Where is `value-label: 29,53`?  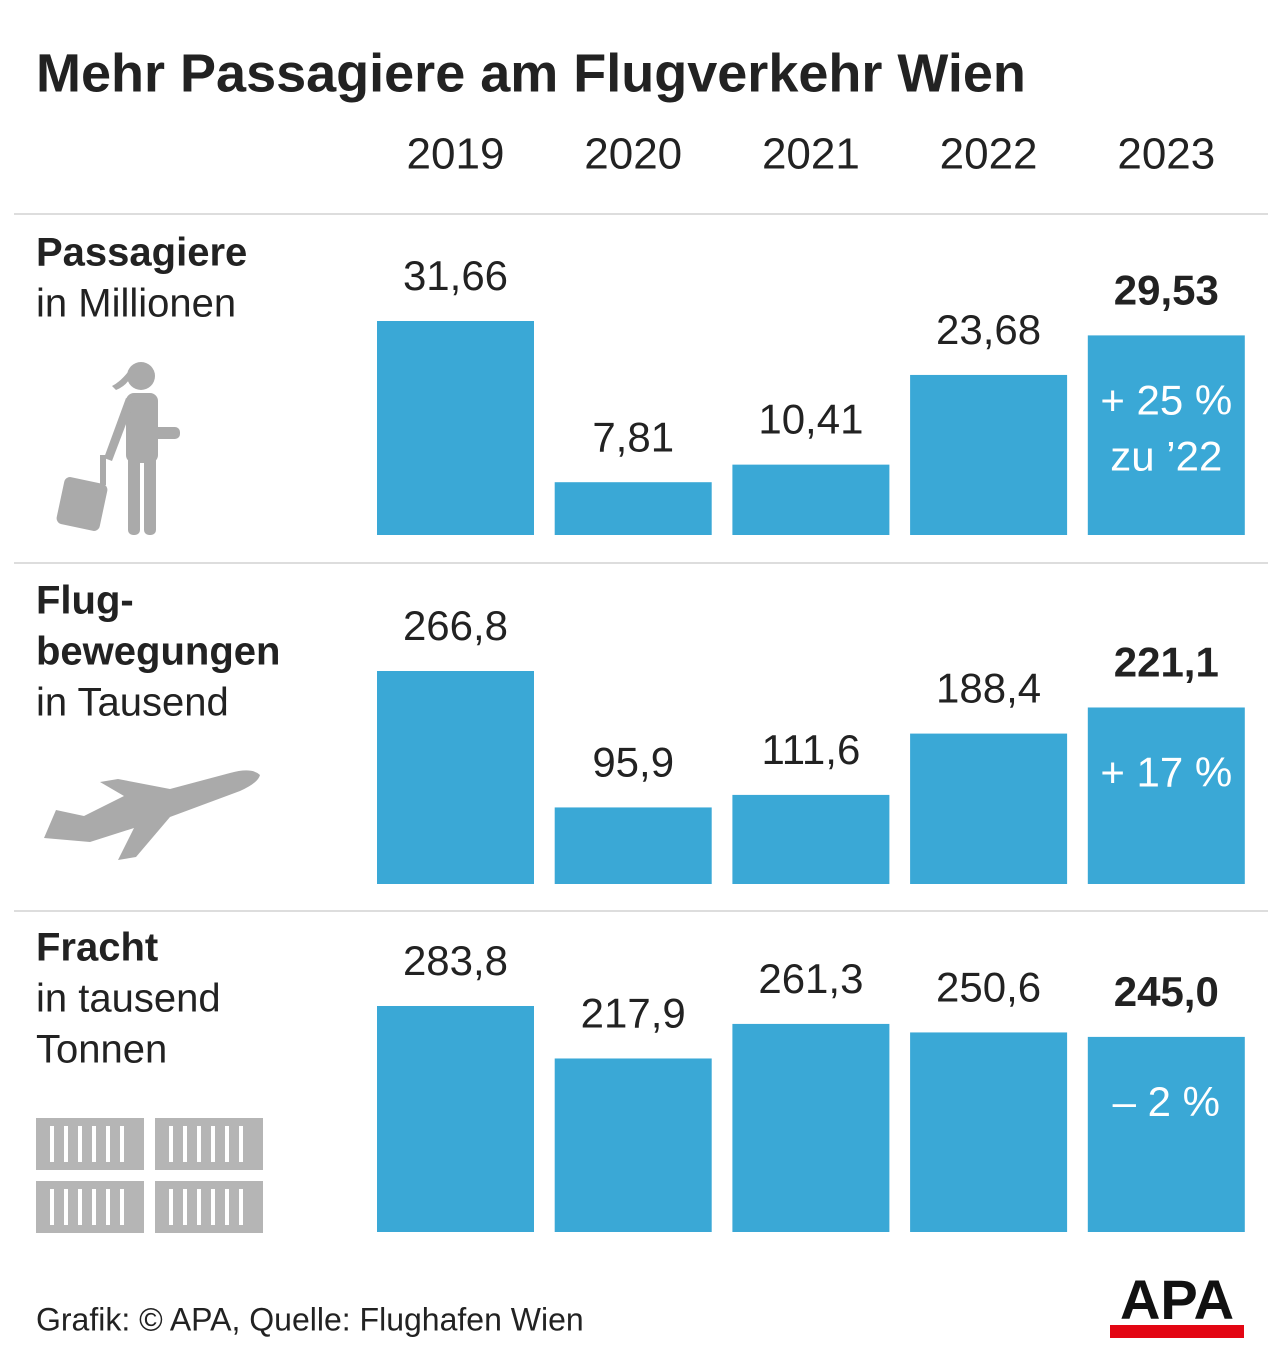
value-label: 29,53 is located at coordinates (1166, 289).